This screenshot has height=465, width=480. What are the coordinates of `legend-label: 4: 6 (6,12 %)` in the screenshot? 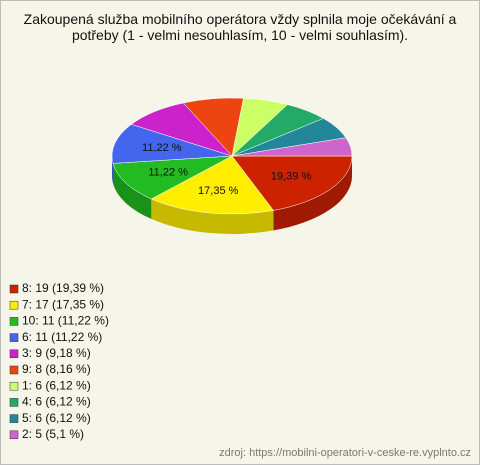 It's located at (56, 402).